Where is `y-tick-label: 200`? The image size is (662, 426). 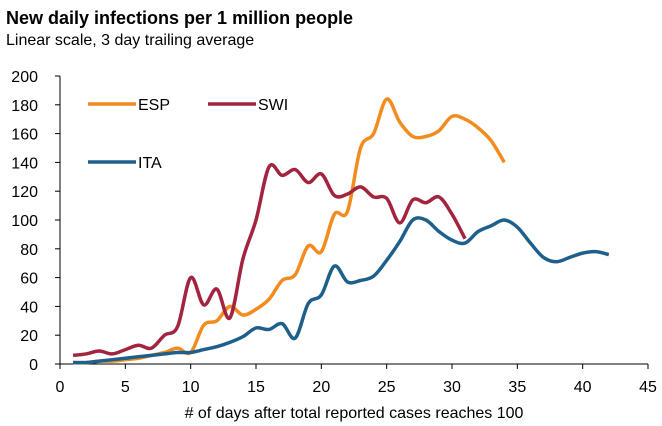
y-tick-label: 200 is located at coordinates (24, 77).